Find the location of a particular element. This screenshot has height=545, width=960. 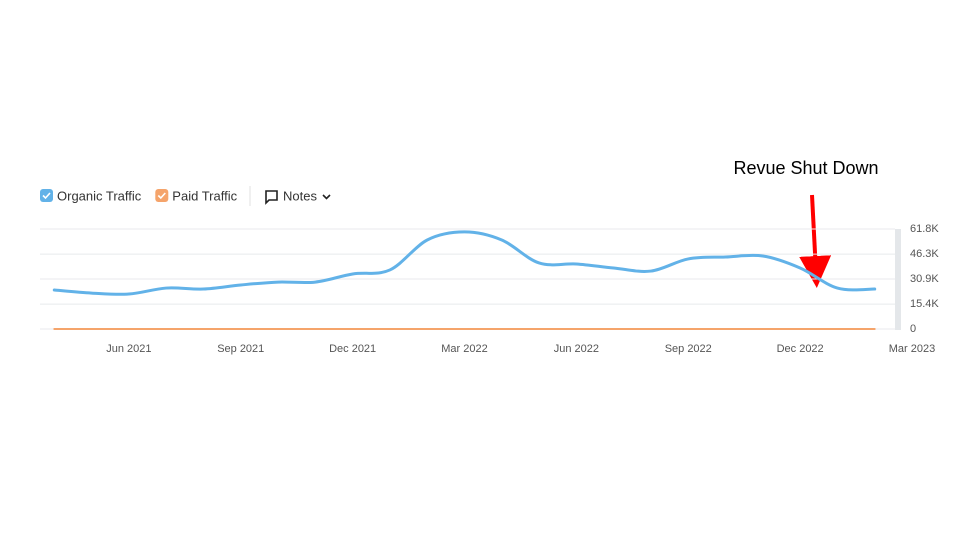

y-tick-label: 15.4K is located at coordinates (924, 304).